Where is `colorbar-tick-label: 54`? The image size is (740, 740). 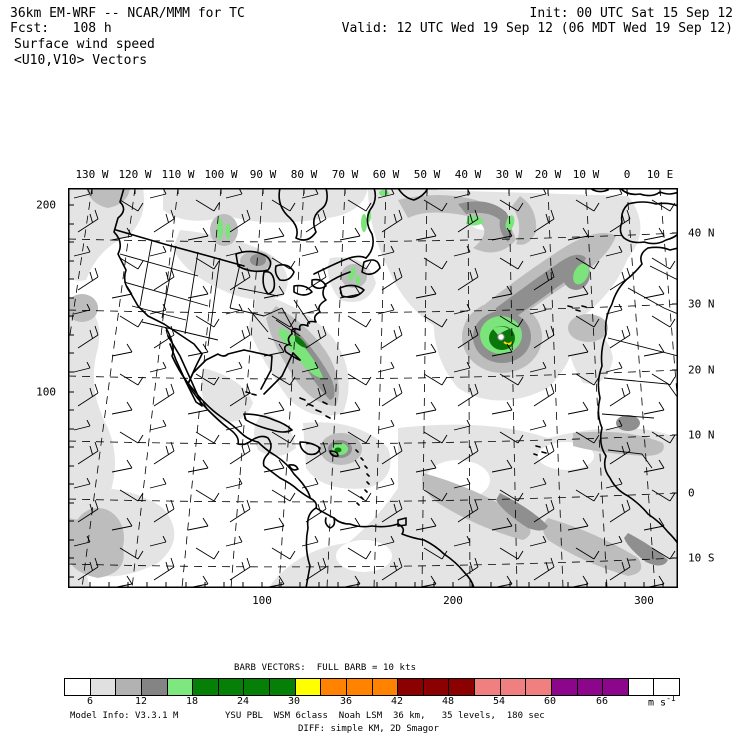
colorbar-tick-label: 54 is located at coordinates (499, 701).